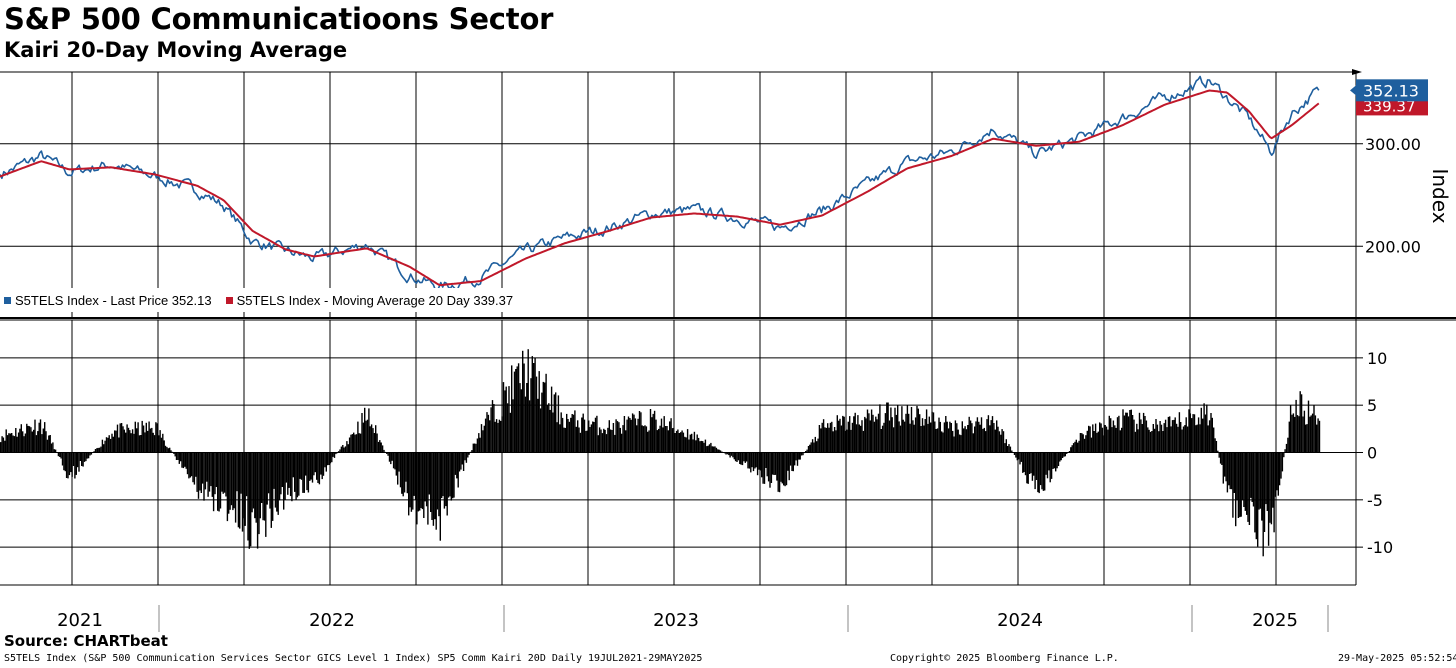  What do you see at coordinates (1440, 195) in the screenshot?
I see `ylabel-index: Index` at bounding box center [1440, 195].